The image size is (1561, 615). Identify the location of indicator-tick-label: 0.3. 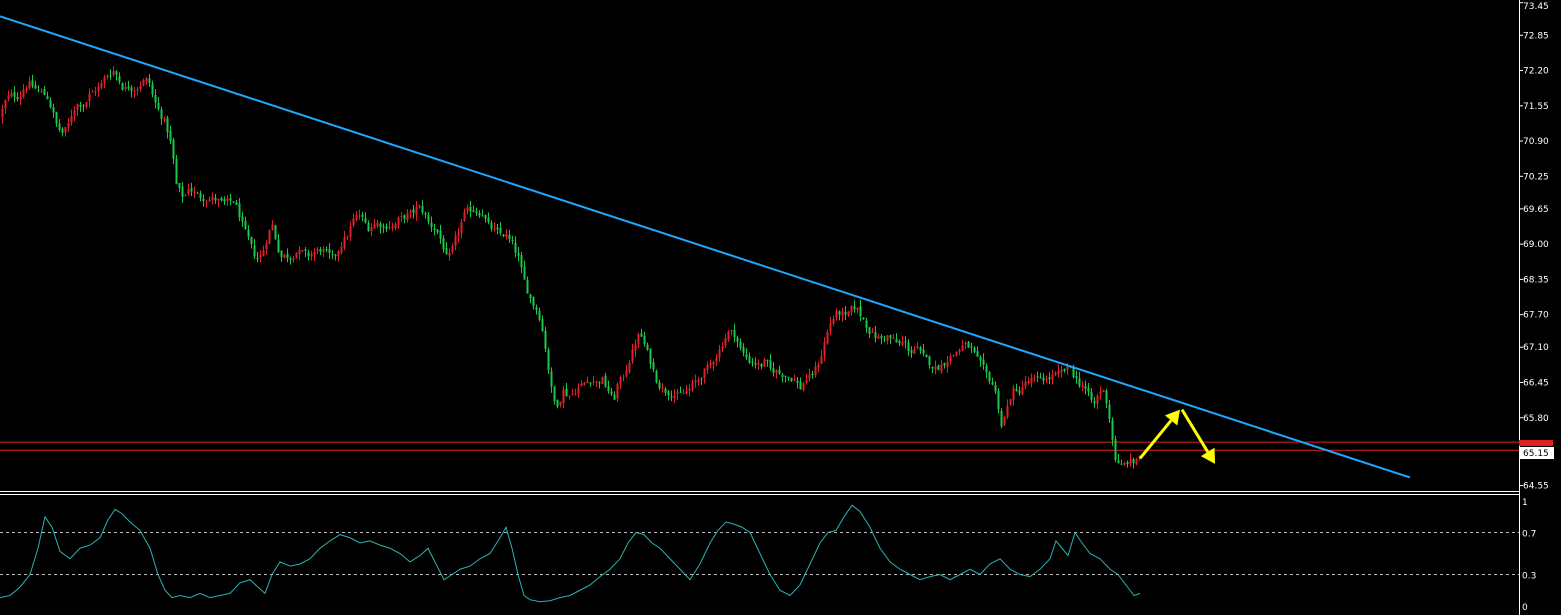
(1529, 577).